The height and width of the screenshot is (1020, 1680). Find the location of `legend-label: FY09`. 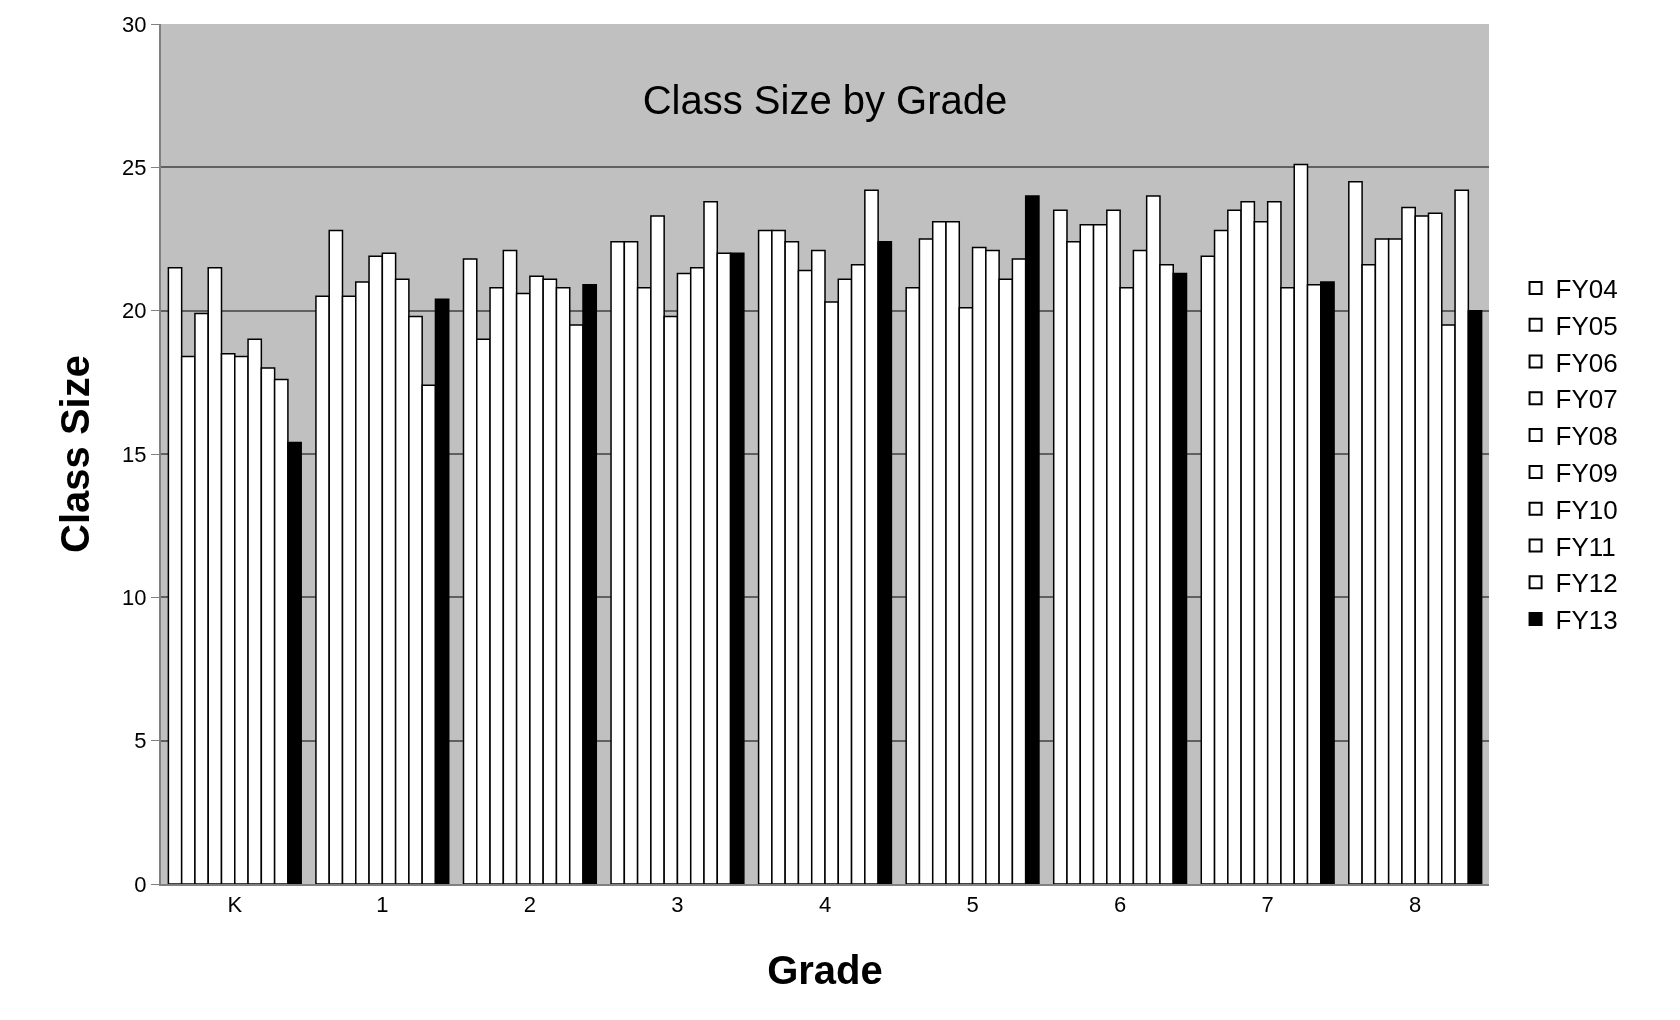

legend-label: FY09 is located at coordinates (1586, 473).